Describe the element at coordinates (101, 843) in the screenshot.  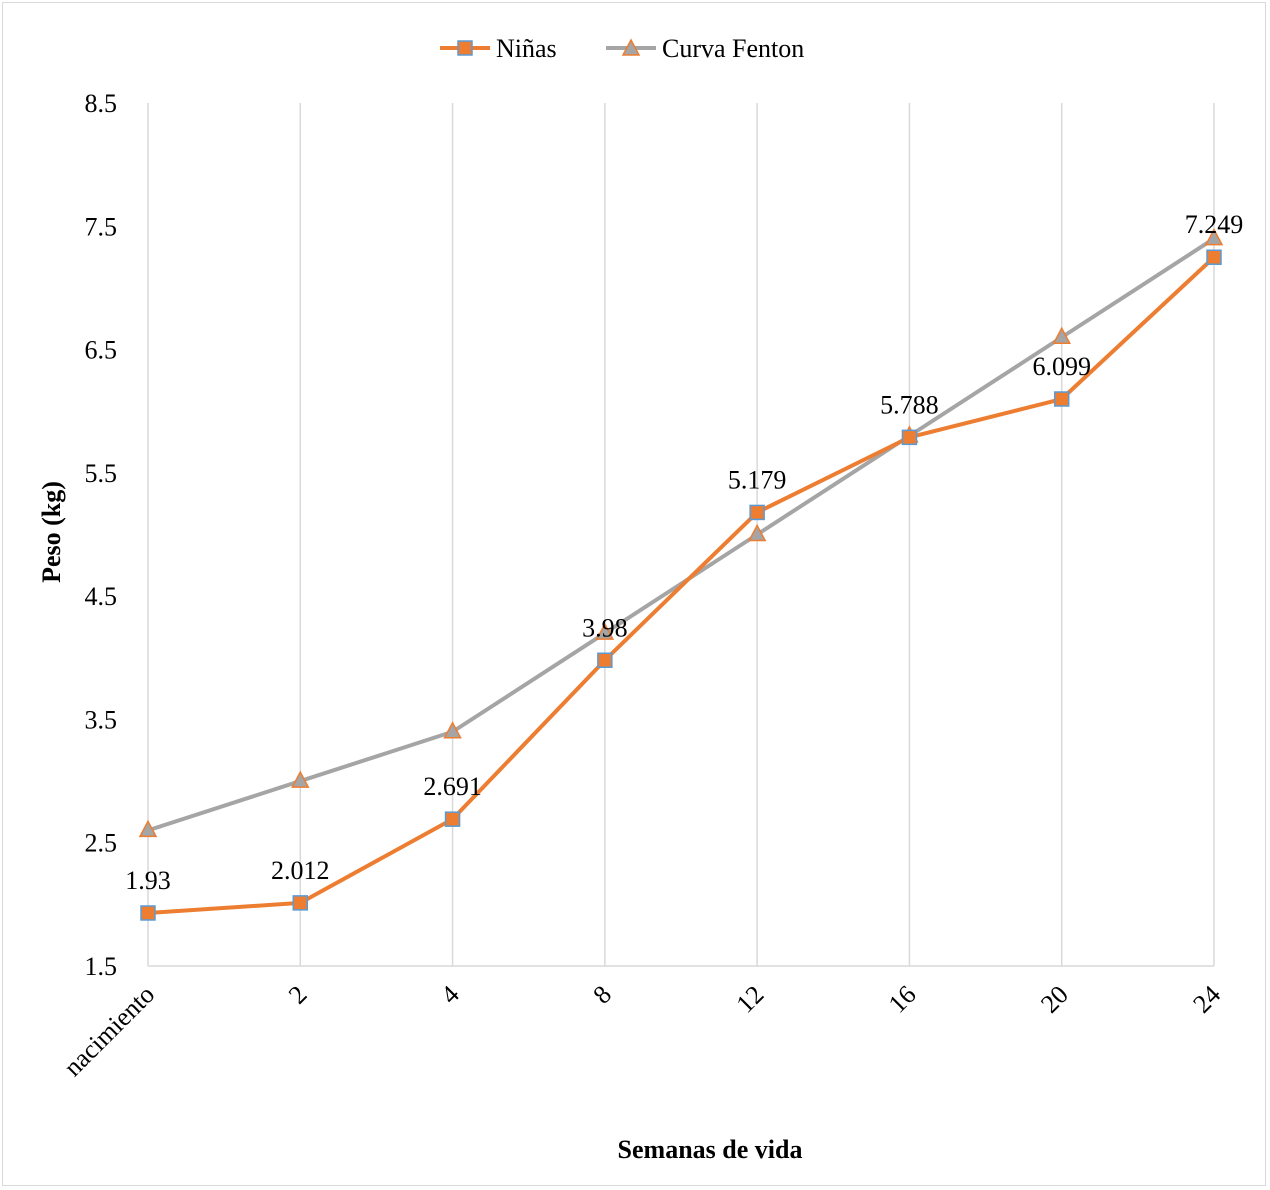
I see `y-tick-label-2-5: 2.5` at that location.